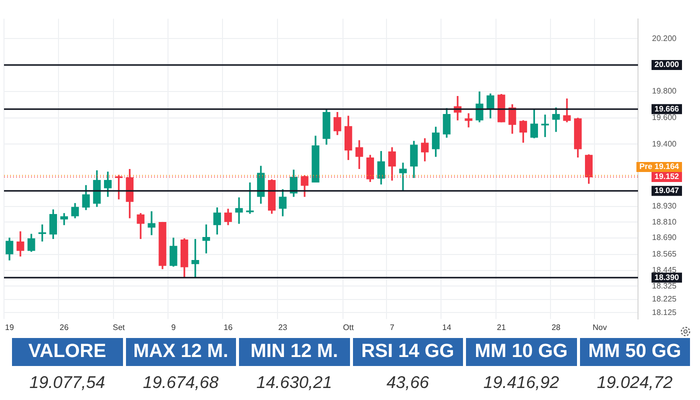  Describe the element at coordinates (665, 299) in the screenshot. I see `y-tick-label: 18.225` at that location.